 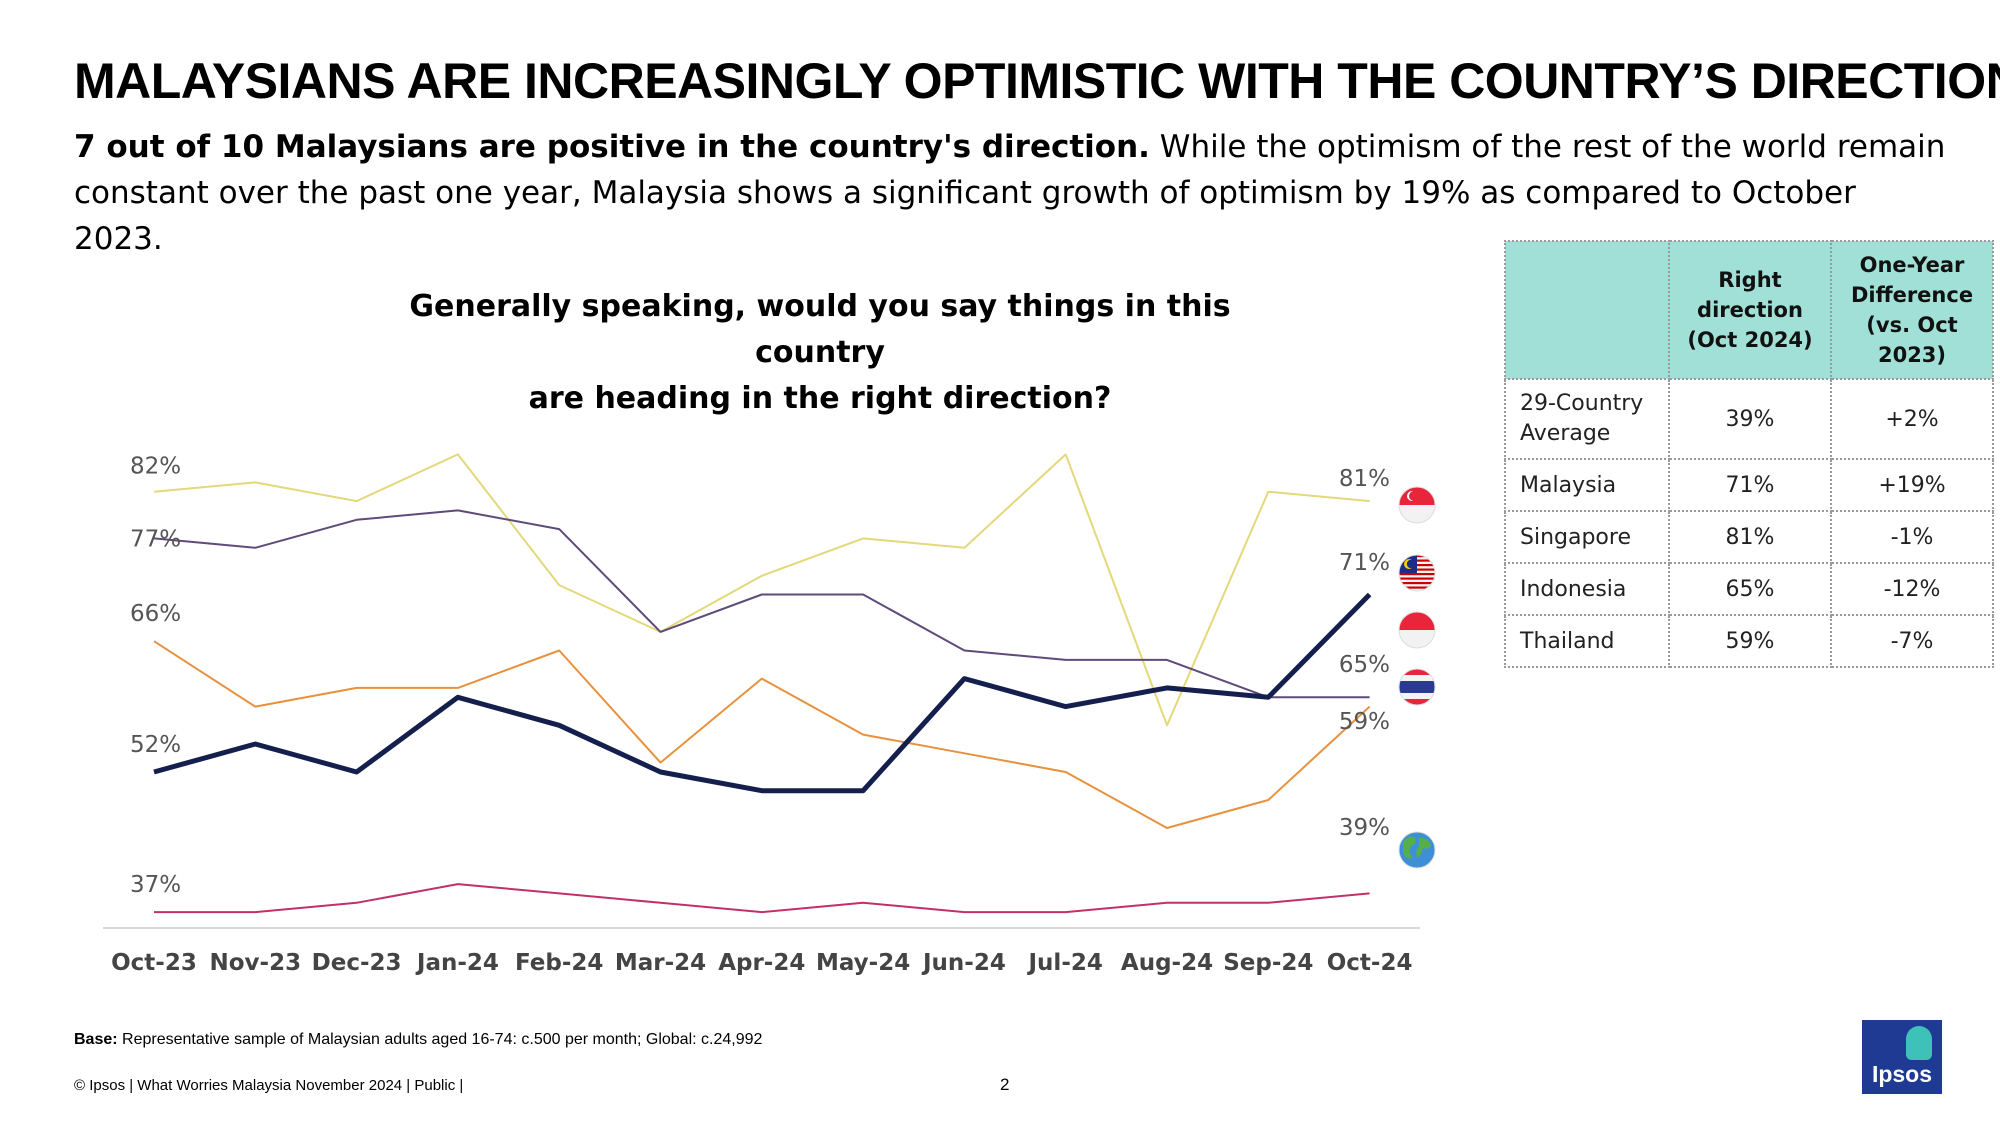 I want to click on start-value-label: 37%, so click(x=155, y=885).